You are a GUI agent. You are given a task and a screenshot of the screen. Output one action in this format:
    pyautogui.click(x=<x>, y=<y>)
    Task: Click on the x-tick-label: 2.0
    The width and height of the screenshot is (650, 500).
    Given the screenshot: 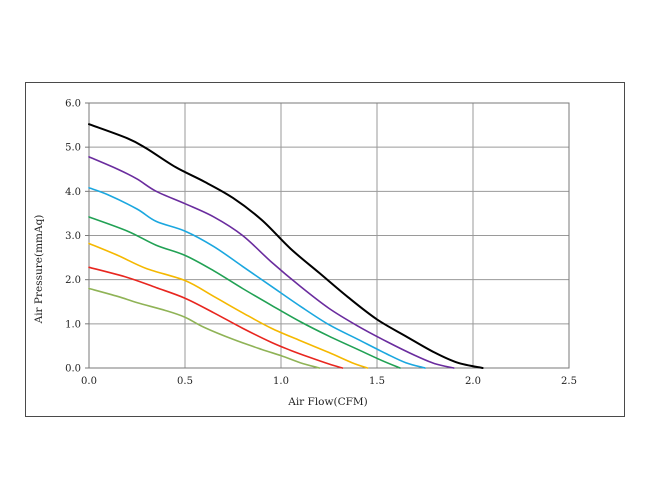 What is the action you would take?
    pyautogui.click(x=473, y=381)
    